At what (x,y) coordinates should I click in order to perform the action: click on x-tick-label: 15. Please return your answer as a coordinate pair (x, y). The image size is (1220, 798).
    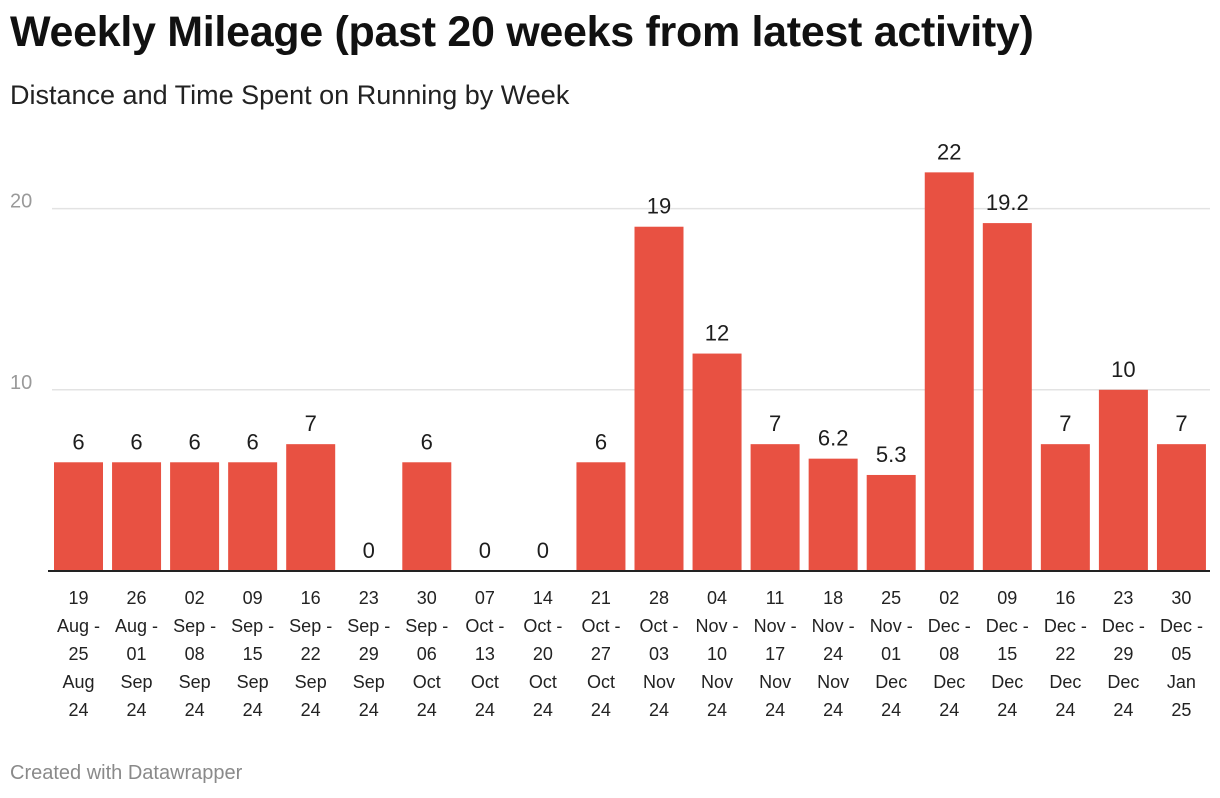
    Looking at the image, I should click on (253, 654).